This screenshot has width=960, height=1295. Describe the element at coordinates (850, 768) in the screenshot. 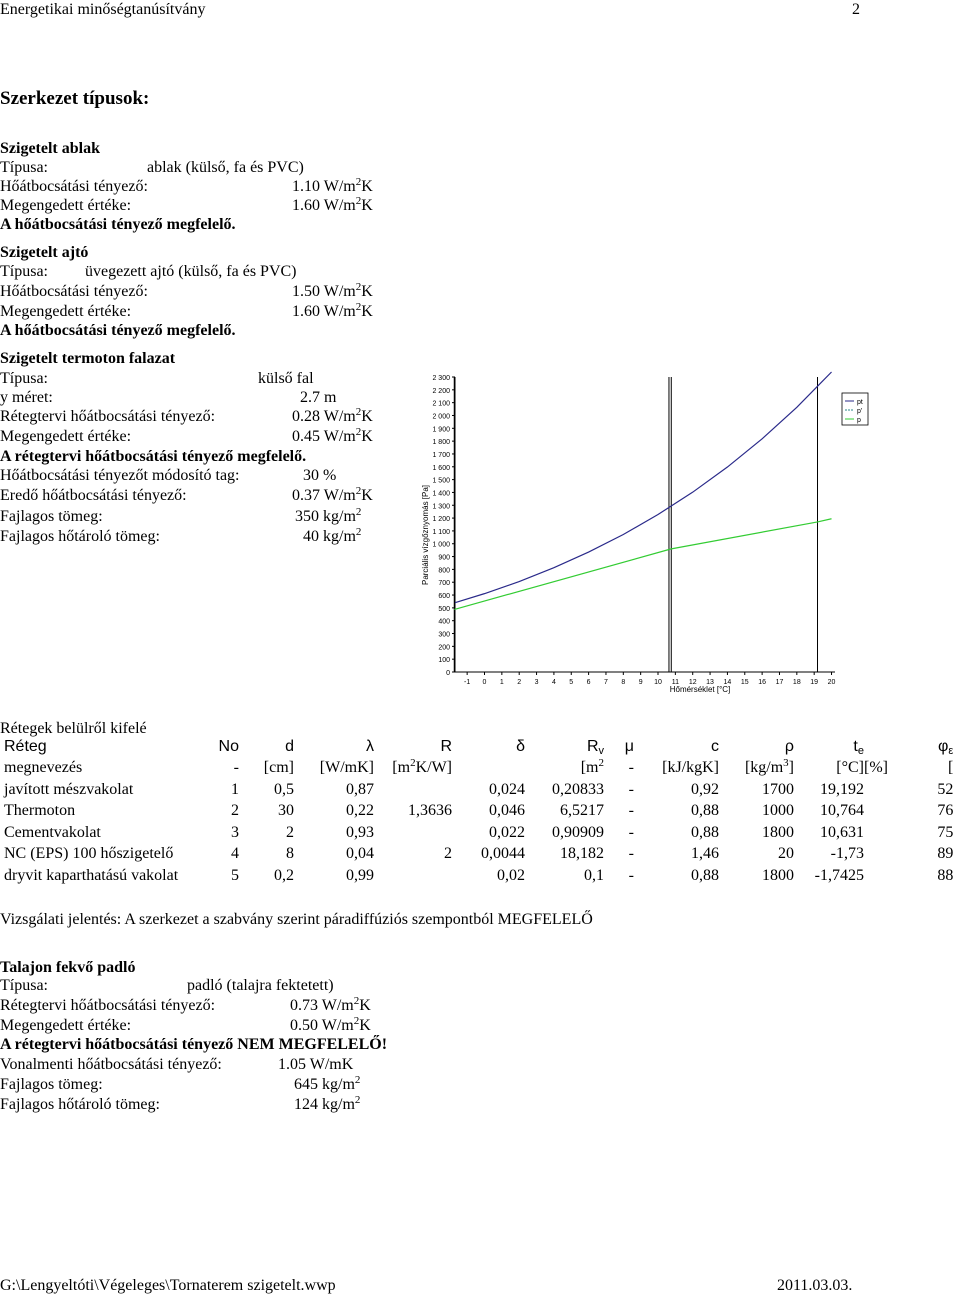

I see `unit-te: [°C]` at that location.